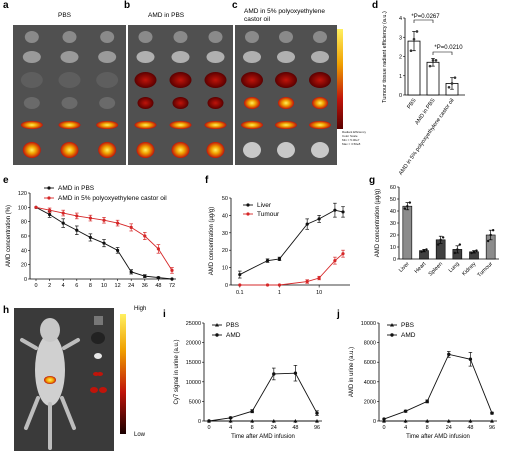  I want to click on panel-label-e: e, so click(6, 180).